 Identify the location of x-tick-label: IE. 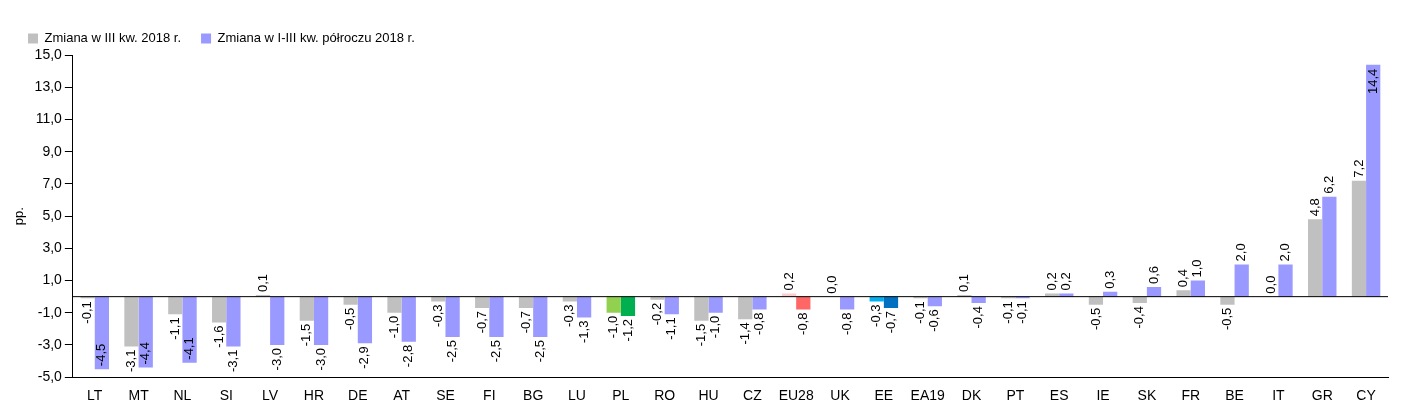
(1103, 395).